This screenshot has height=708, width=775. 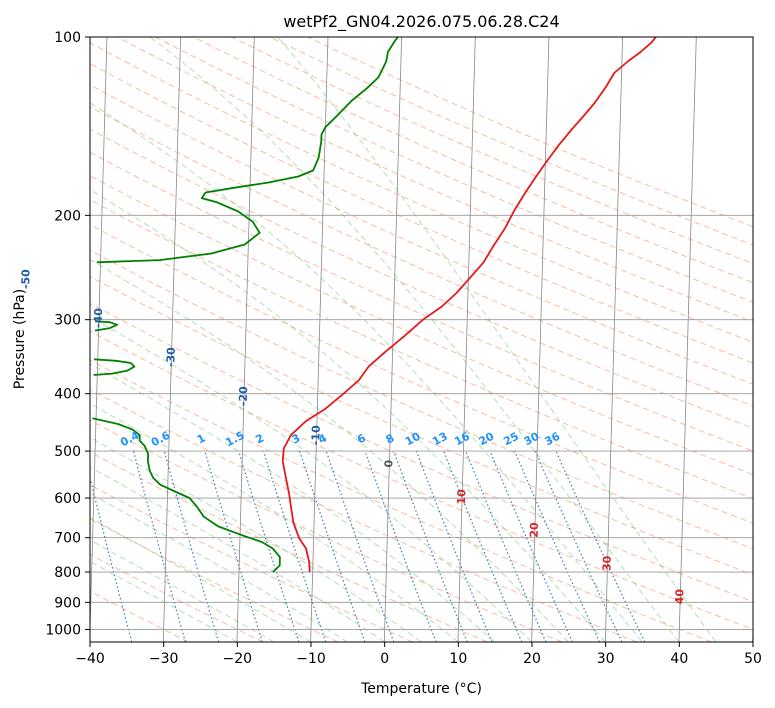 I want to click on x-tick-label: 0, so click(x=384, y=659).